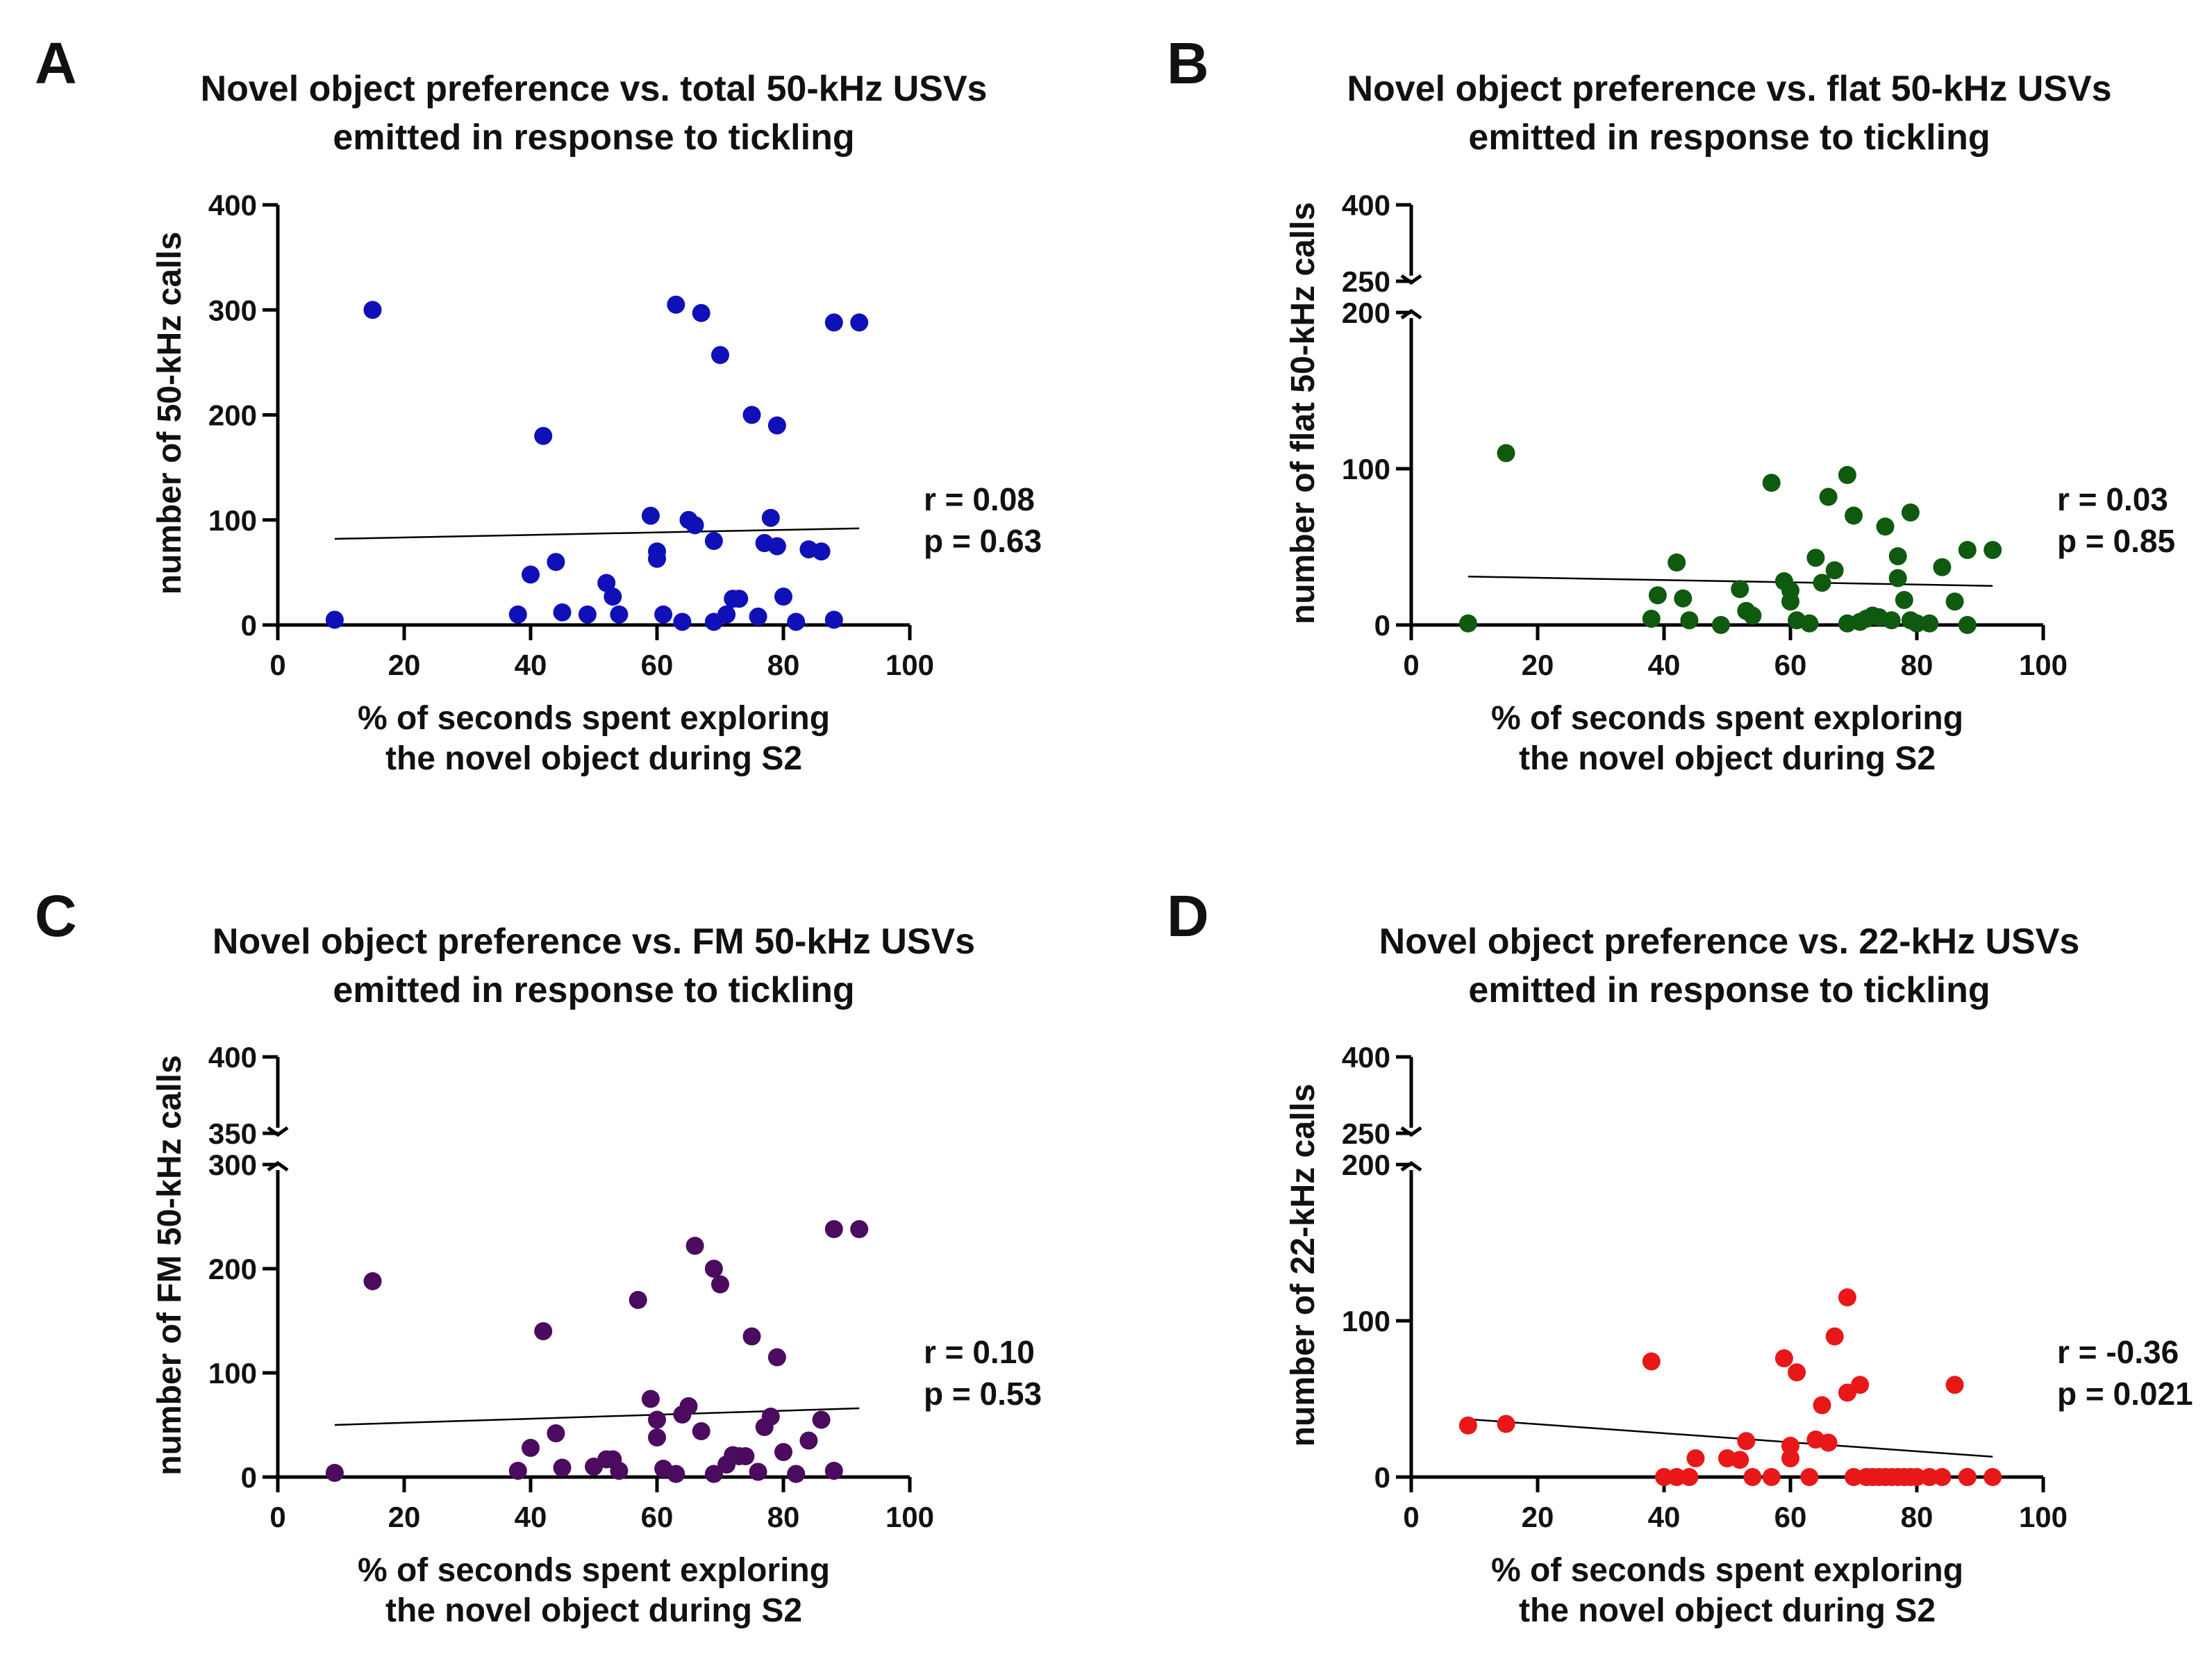 The height and width of the screenshot is (1668, 2212). I want to click on y-tick-label: 400, so click(1366, 205).